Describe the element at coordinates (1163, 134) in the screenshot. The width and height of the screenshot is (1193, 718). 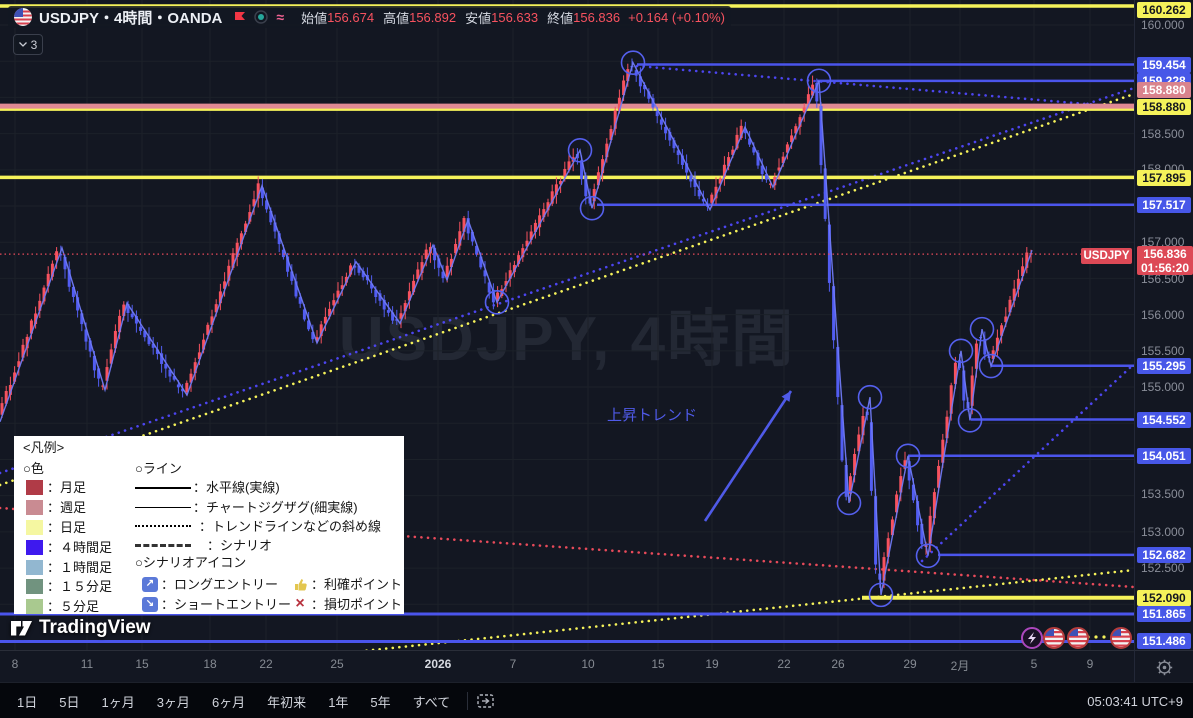
I see `price-axis-label: 158.500` at that location.